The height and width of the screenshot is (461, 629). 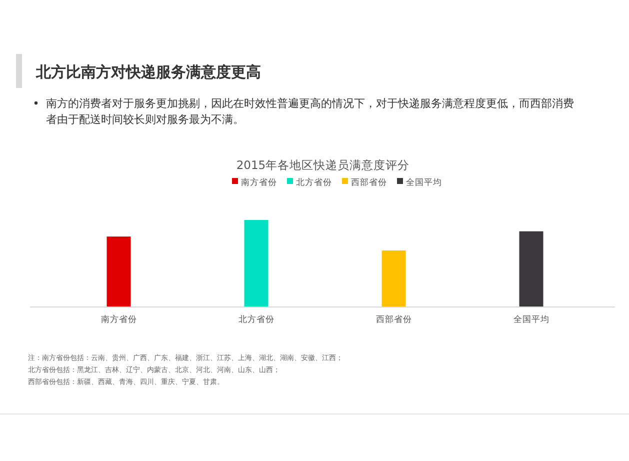 What do you see at coordinates (394, 319) in the screenshot?
I see `x-tick-label: 西部省份` at bounding box center [394, 319].